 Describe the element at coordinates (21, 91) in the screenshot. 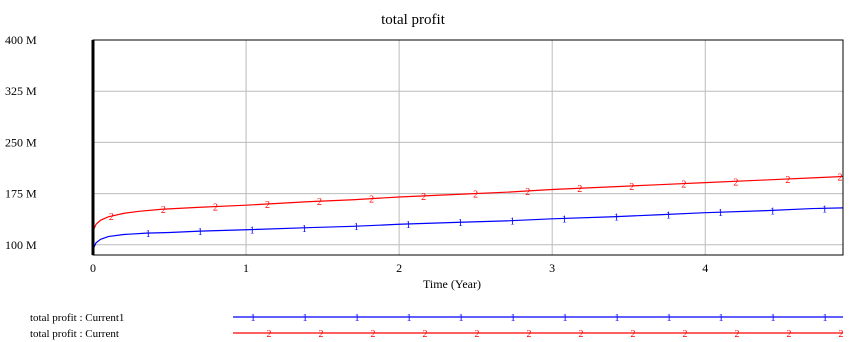

I see `y-tick-label: 325 M` at that location.